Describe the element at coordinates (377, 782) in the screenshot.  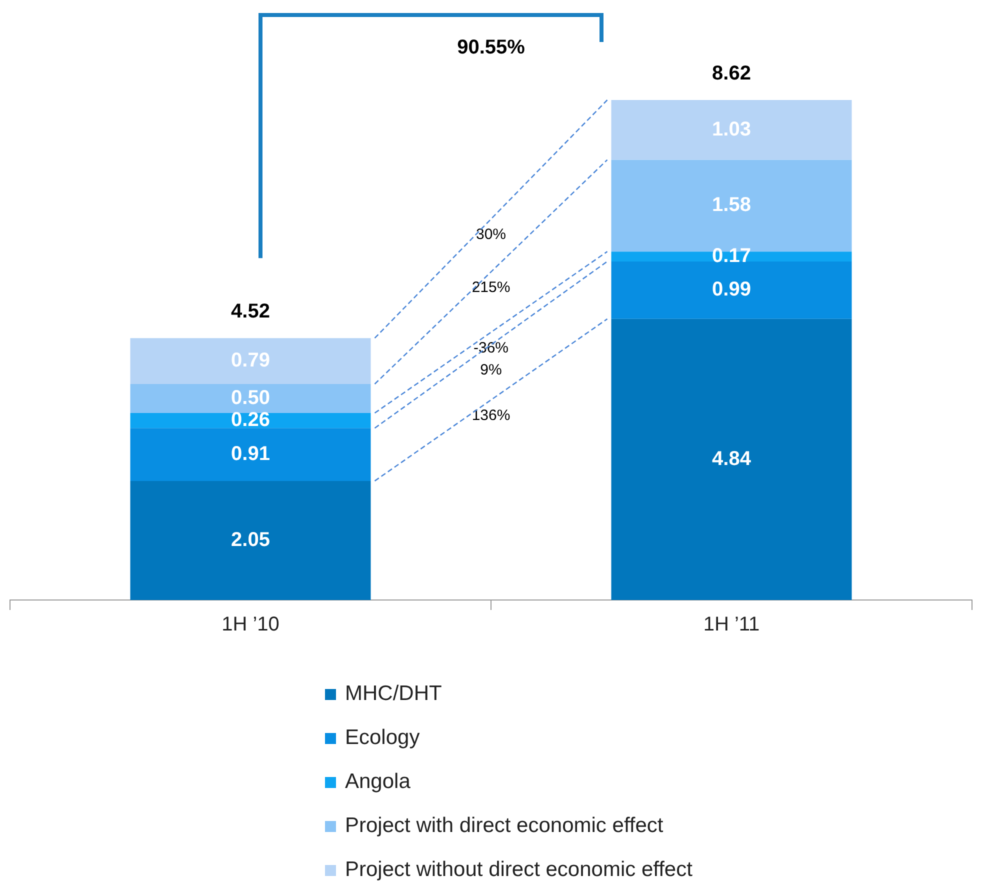
I see `legend-label: Angola` at that location.